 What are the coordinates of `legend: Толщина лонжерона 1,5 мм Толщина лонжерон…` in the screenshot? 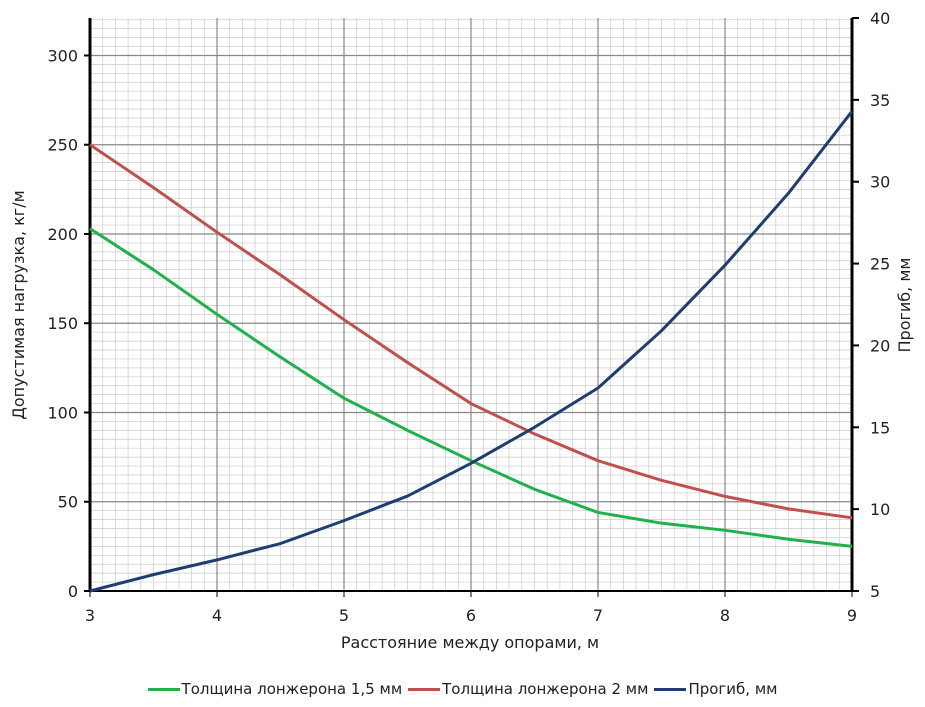 It's located at (462, 689).